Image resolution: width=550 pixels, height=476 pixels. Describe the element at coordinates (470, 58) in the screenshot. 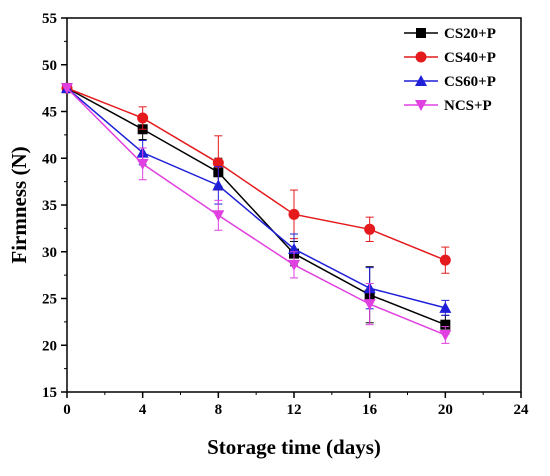

I see `legend-label: CS40+P` at that location.